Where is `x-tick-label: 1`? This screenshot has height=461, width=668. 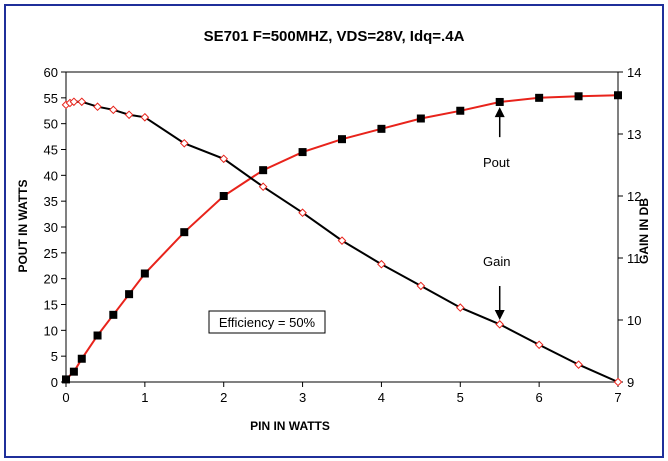
x-tick-label: 1 is located at coordinates (144, 397).